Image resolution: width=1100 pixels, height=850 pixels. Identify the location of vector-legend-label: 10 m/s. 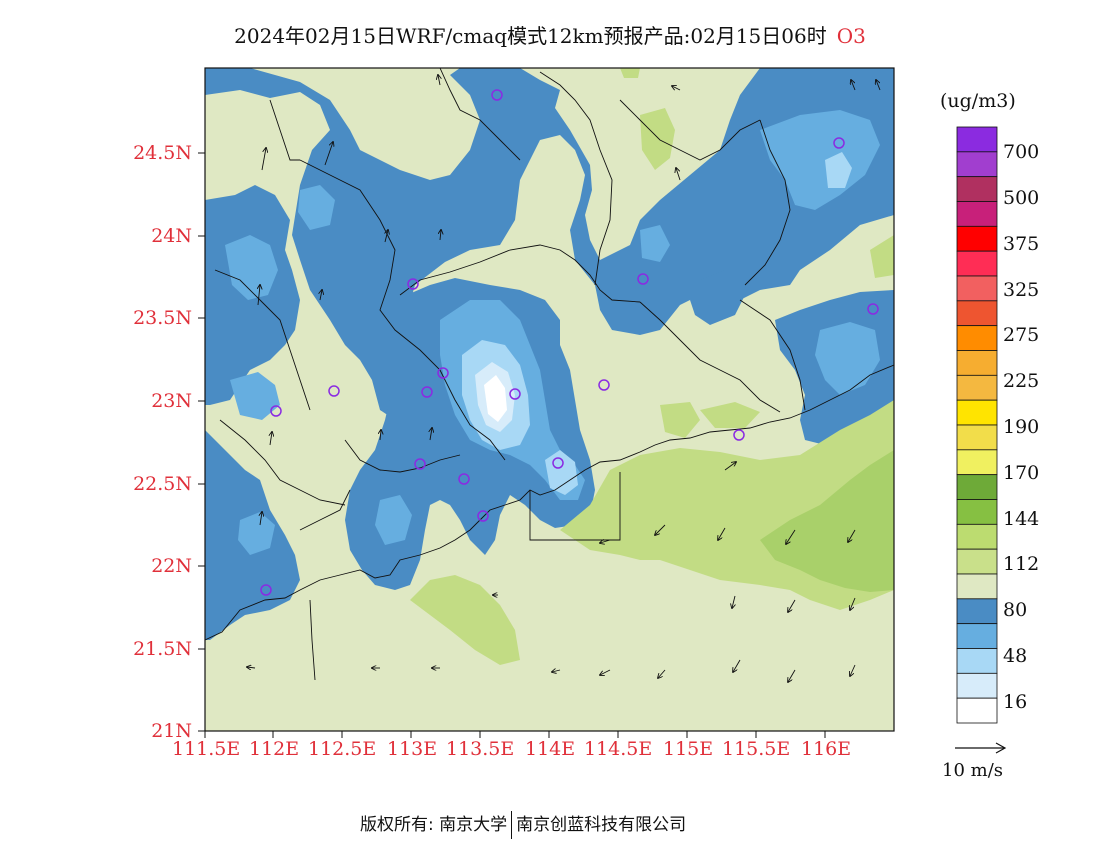
(972, 770).